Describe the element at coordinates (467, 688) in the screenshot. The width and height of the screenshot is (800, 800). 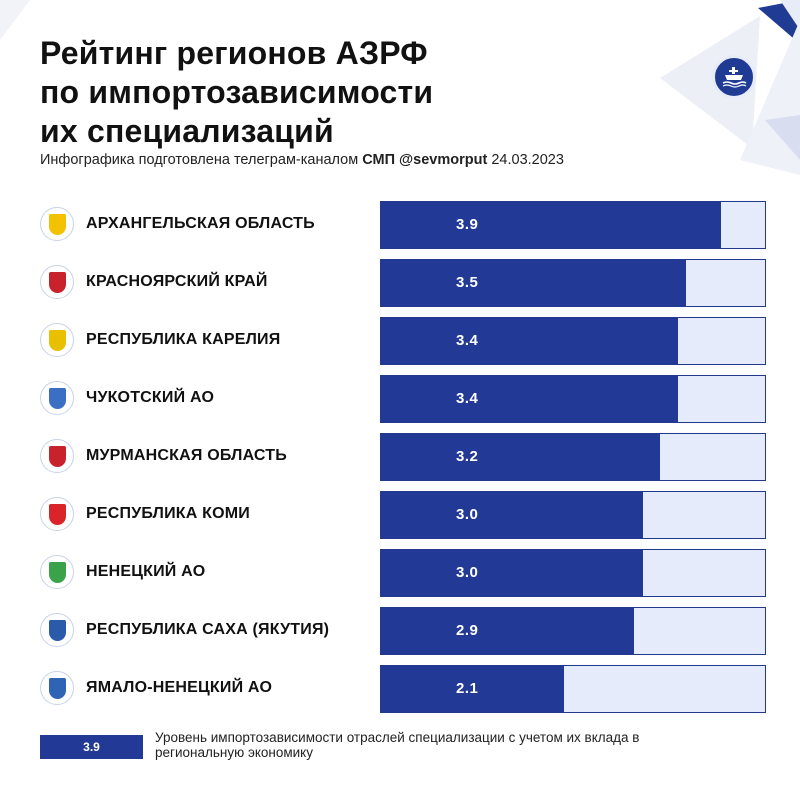
I see `bar-value-label: 2.1` at that location.